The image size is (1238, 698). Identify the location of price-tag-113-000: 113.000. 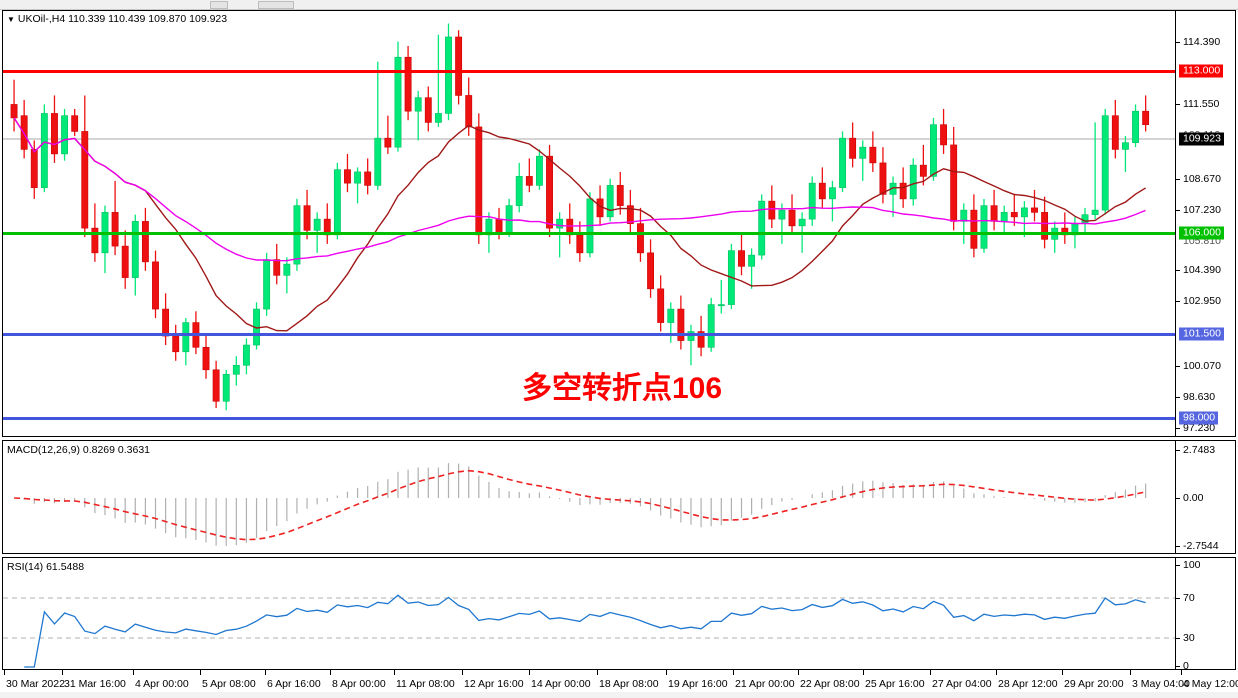
(1201, 71).